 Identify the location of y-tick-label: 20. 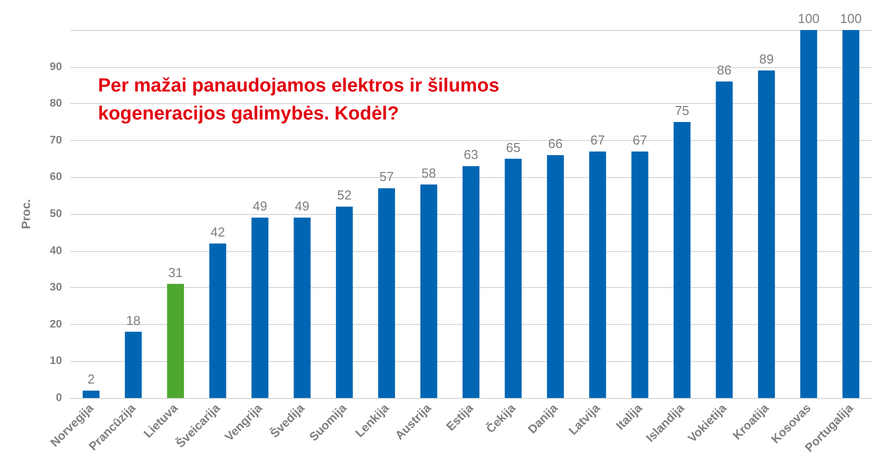
(56, 324).